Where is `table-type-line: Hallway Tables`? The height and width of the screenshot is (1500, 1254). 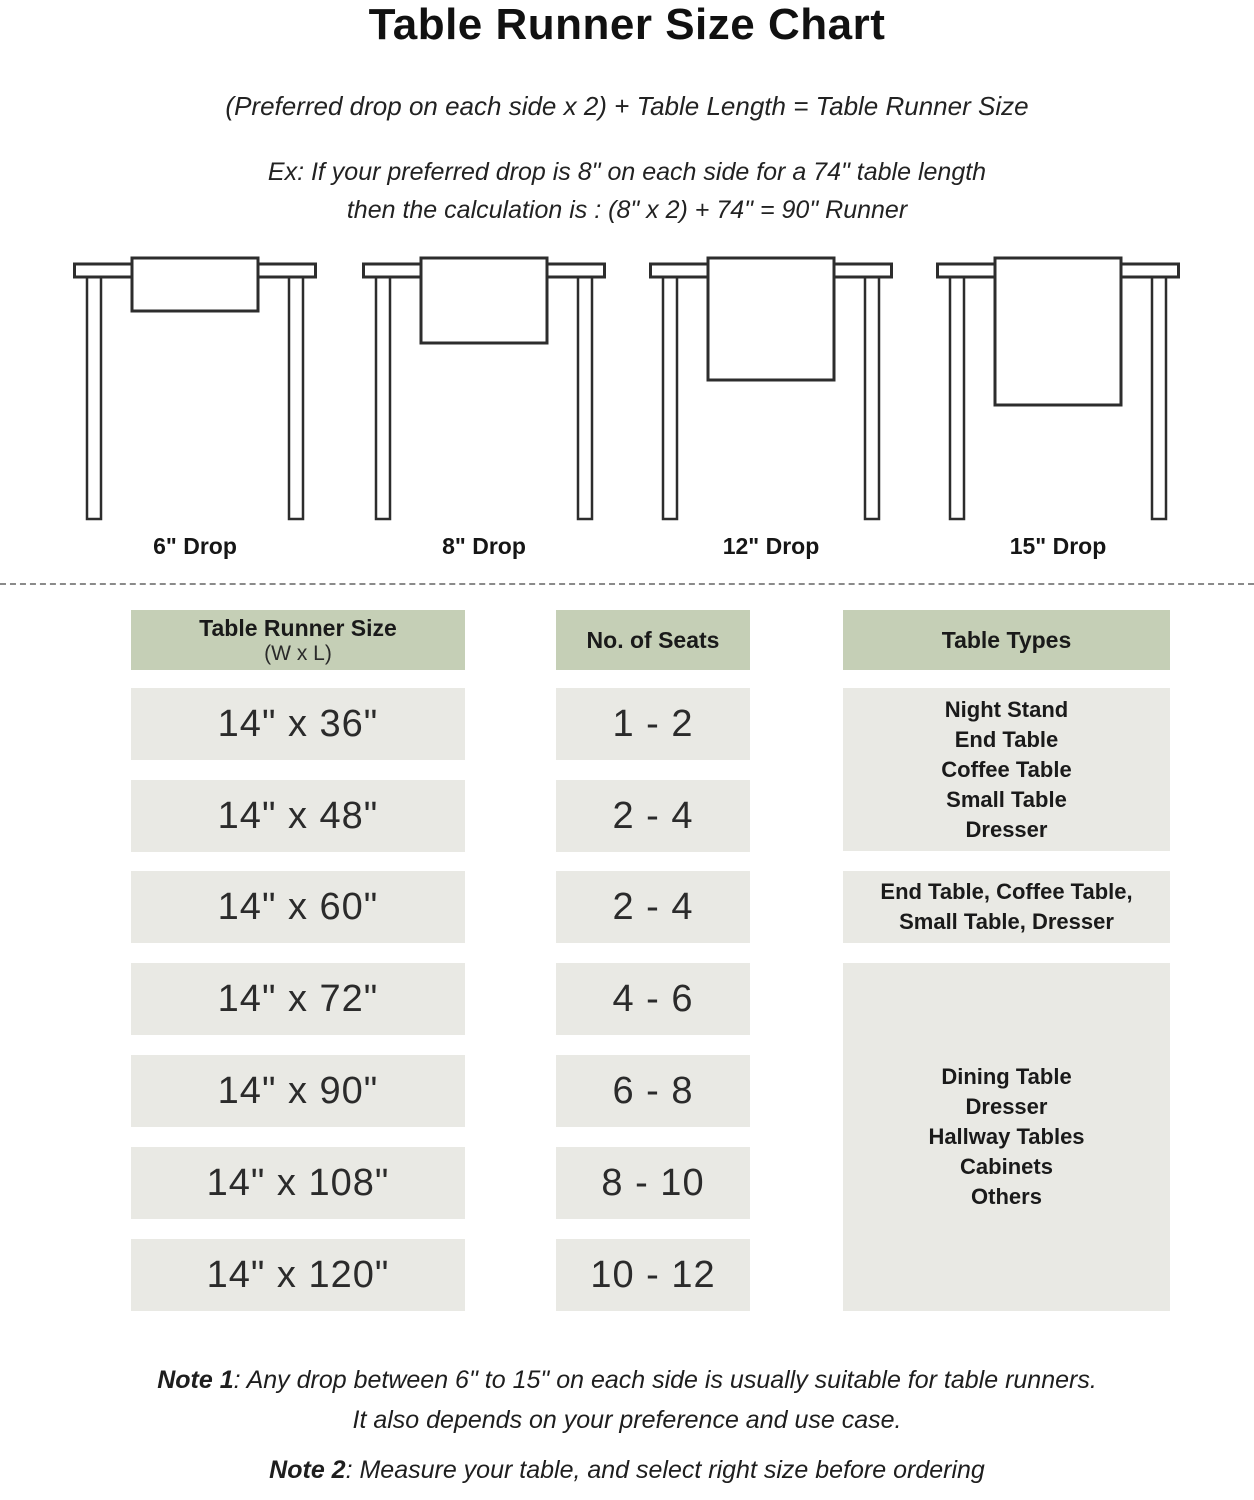
table-type-line: Hallway Tables is located at coordinates (1006, 1136).